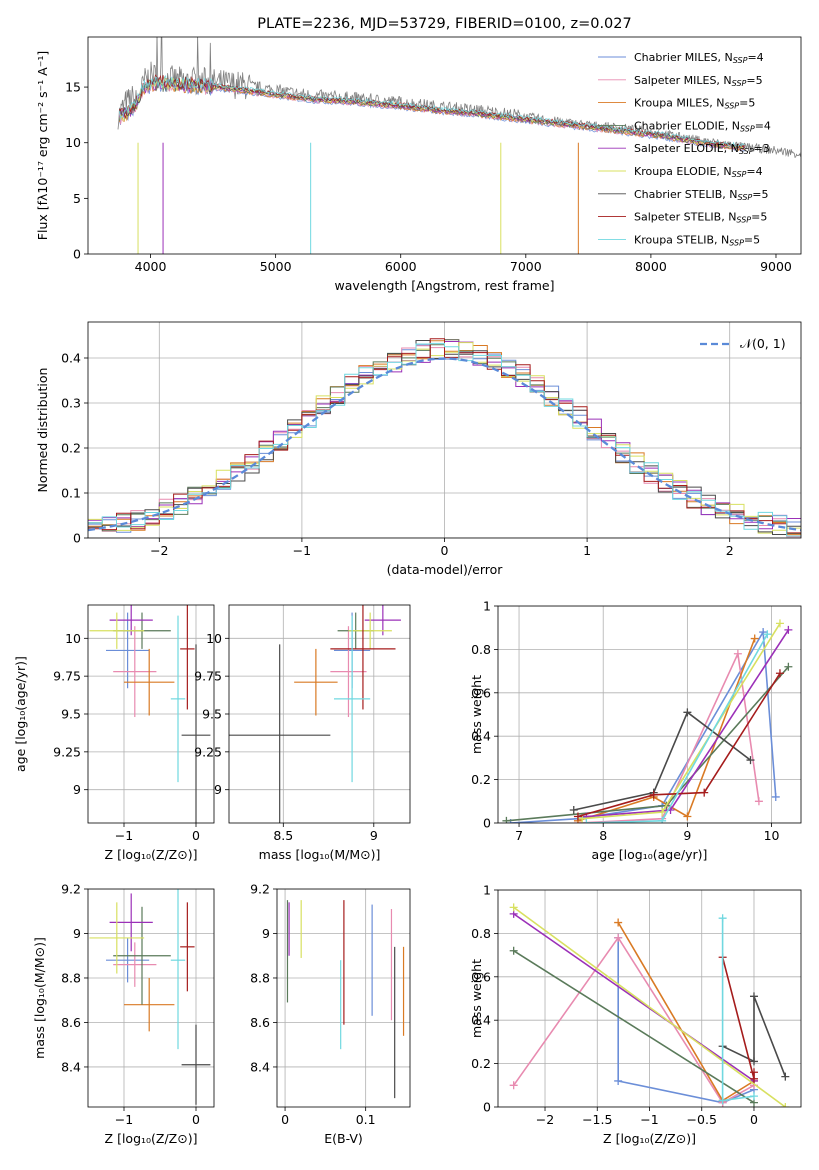 Image resolution: width=819 pixels, height=1170 pixels. Describe the element at coordinates (73, 142) in the screenshot. I see `y-tick-label: 10` at that location.